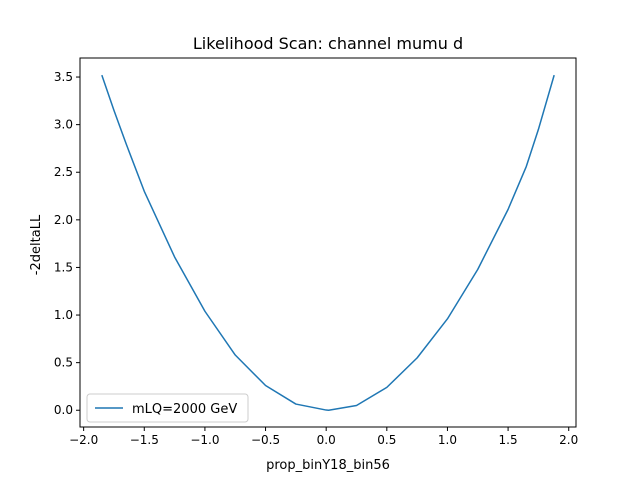  I want to click on y-tick-label: 3.0, so click(63, 125).